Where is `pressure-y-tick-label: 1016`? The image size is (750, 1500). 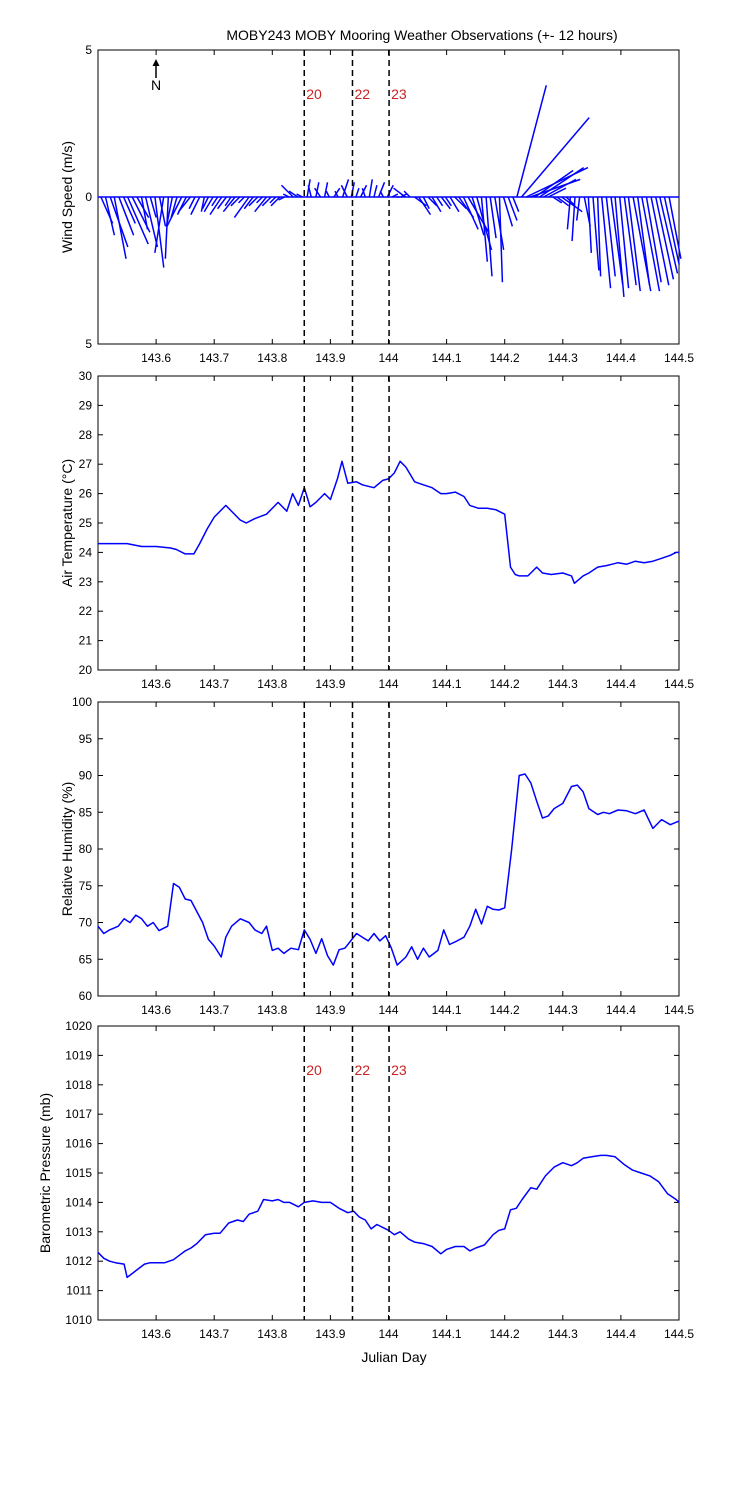 pressure-y-tick-label: 1016 is located at coordinates (78, 1144).